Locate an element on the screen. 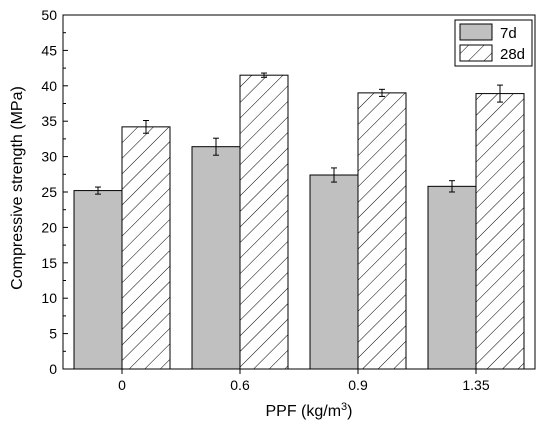 The height and width of the screenshot is (429, 550). y-axis-label: Compressive strength (MPa) is located at coordinates (17, 188).